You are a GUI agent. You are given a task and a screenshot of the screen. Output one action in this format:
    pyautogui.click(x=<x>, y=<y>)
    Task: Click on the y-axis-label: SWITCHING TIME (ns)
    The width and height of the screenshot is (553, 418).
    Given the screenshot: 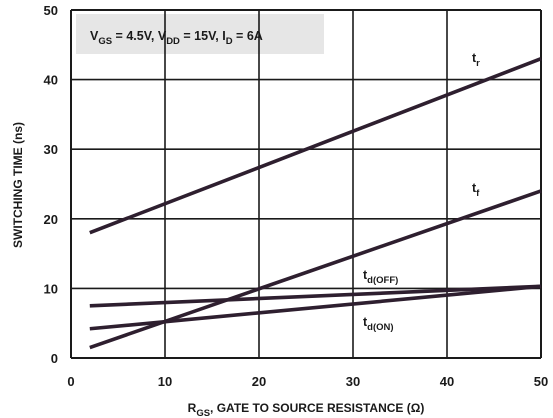 What is the action you would take?
    pyautogui.click(x=18, y=185)
    